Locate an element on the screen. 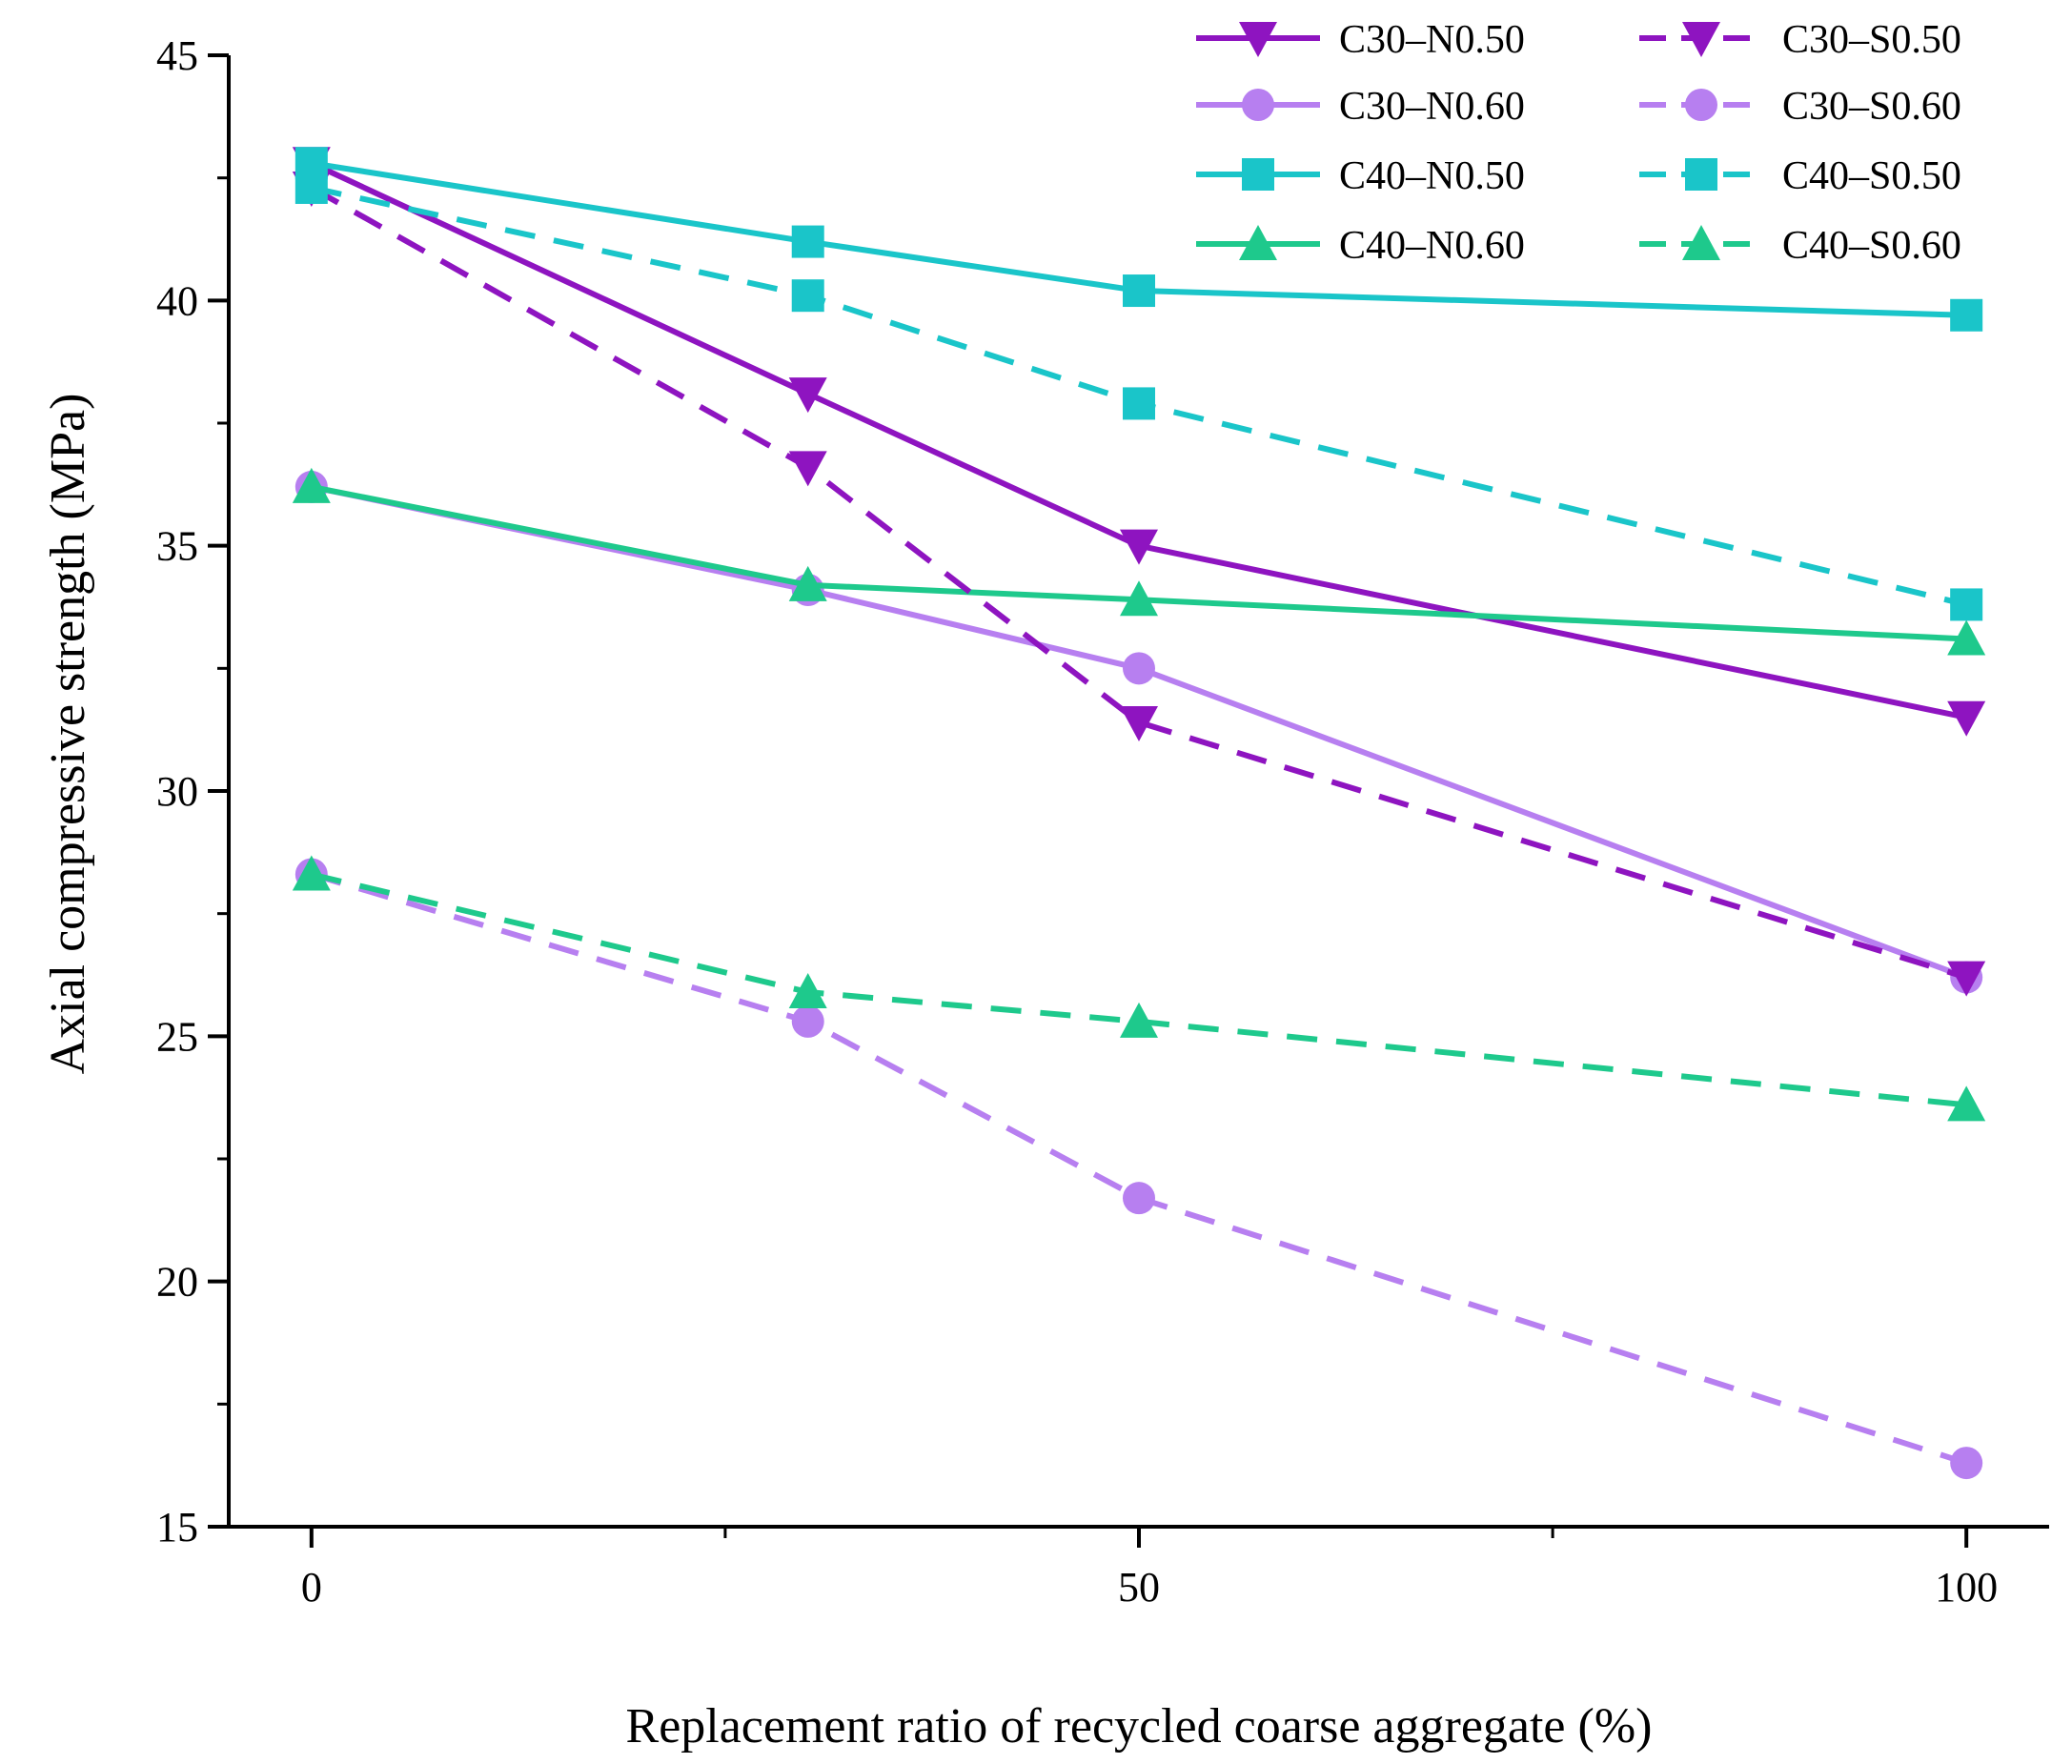 This screenshot has height=1764, width=2072. y-tick-label: 40 is located at coordinates (177, 300).